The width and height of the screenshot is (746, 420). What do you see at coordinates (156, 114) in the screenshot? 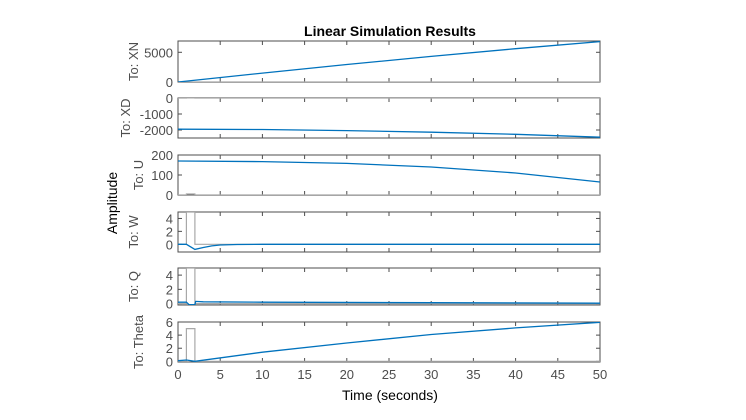
I see `y-tick-label: -1000` at bounding box center [156, 114].